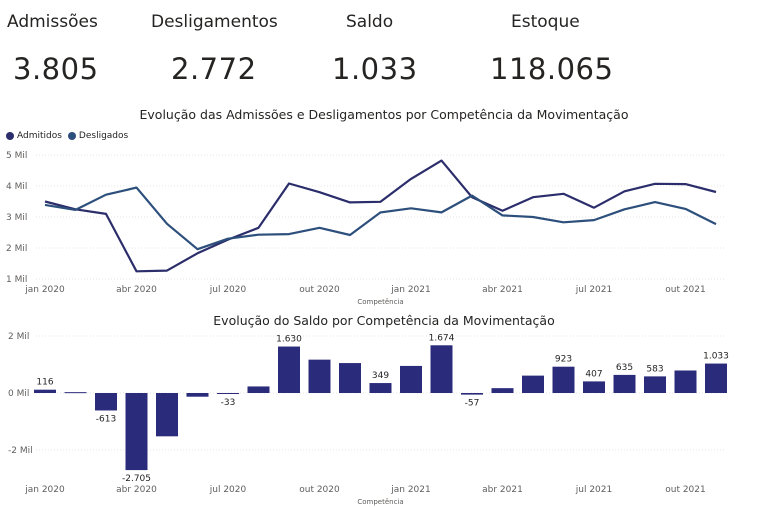  I want to click on legend-marker-admitidos, so click(10, 136).